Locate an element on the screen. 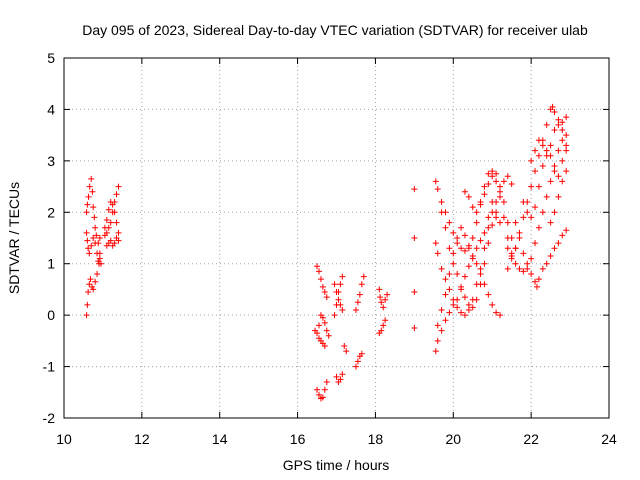 This screenshot has height=480, width=640. series-arc-8f is located at coordinates (558, 197).